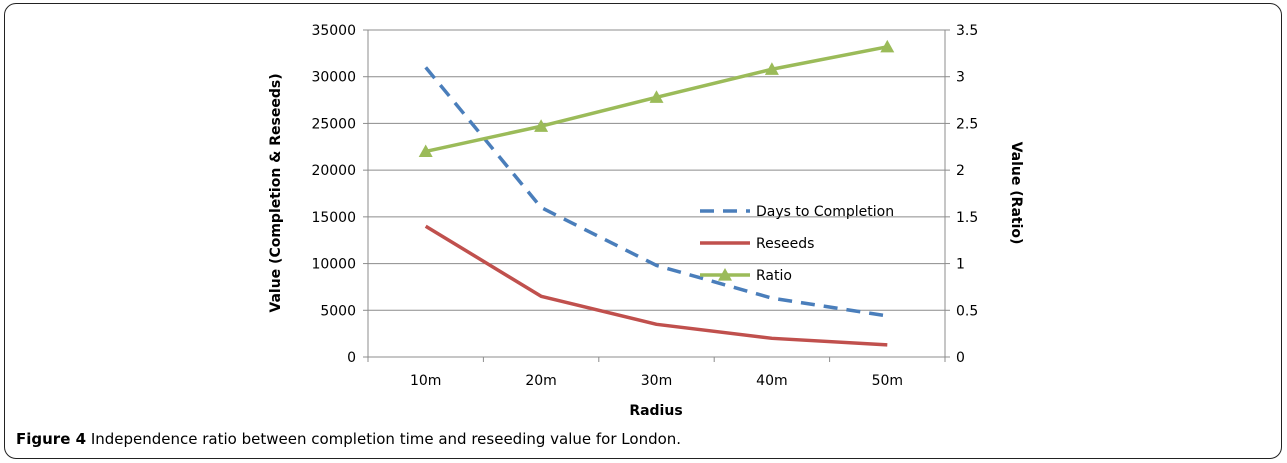  Describe the element at coordinates (51, 439) in the screenshot. I see `figure-caption-label: Figure 4` at that location.